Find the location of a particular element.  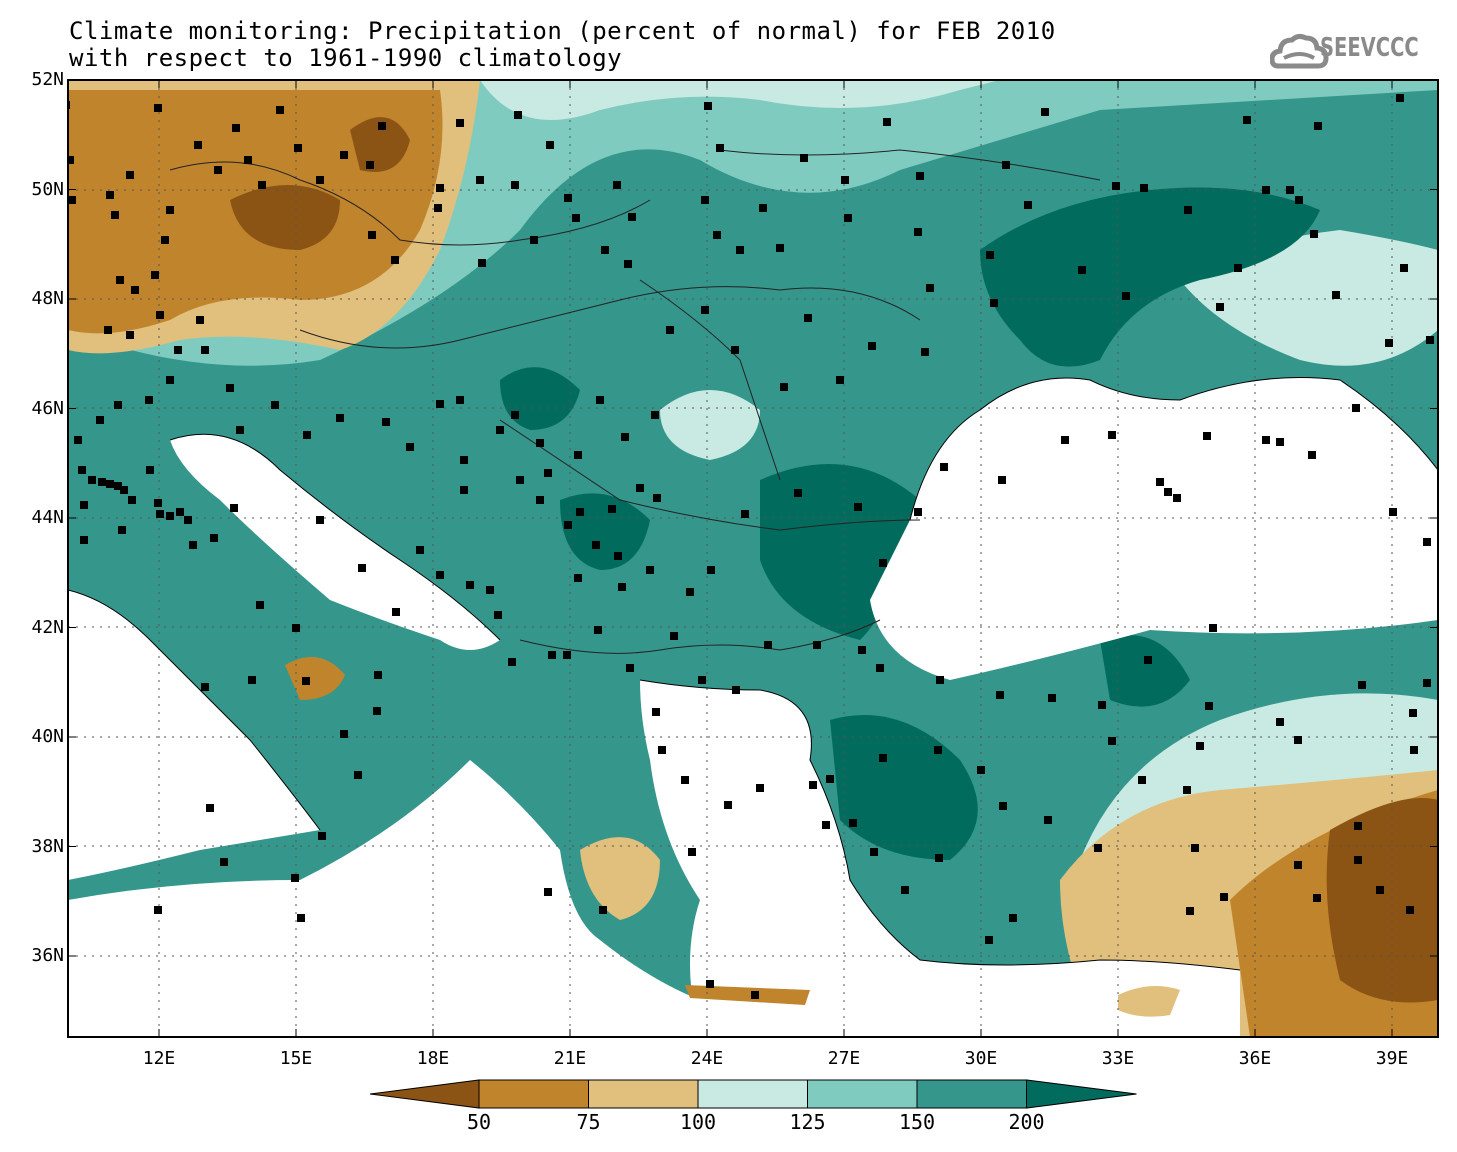

zone-under-50-southeast is located at coordinates (1382, 900).